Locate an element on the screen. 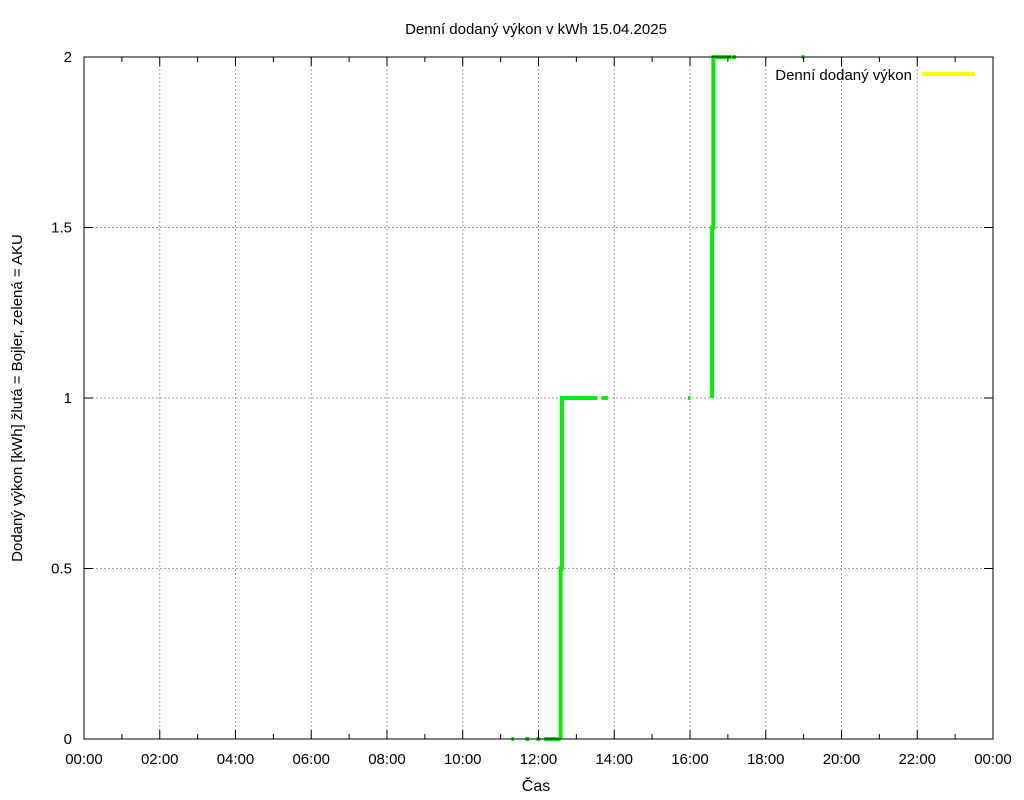  legend-label: Denní dodaný výkon is located at coordinates (843, 75).